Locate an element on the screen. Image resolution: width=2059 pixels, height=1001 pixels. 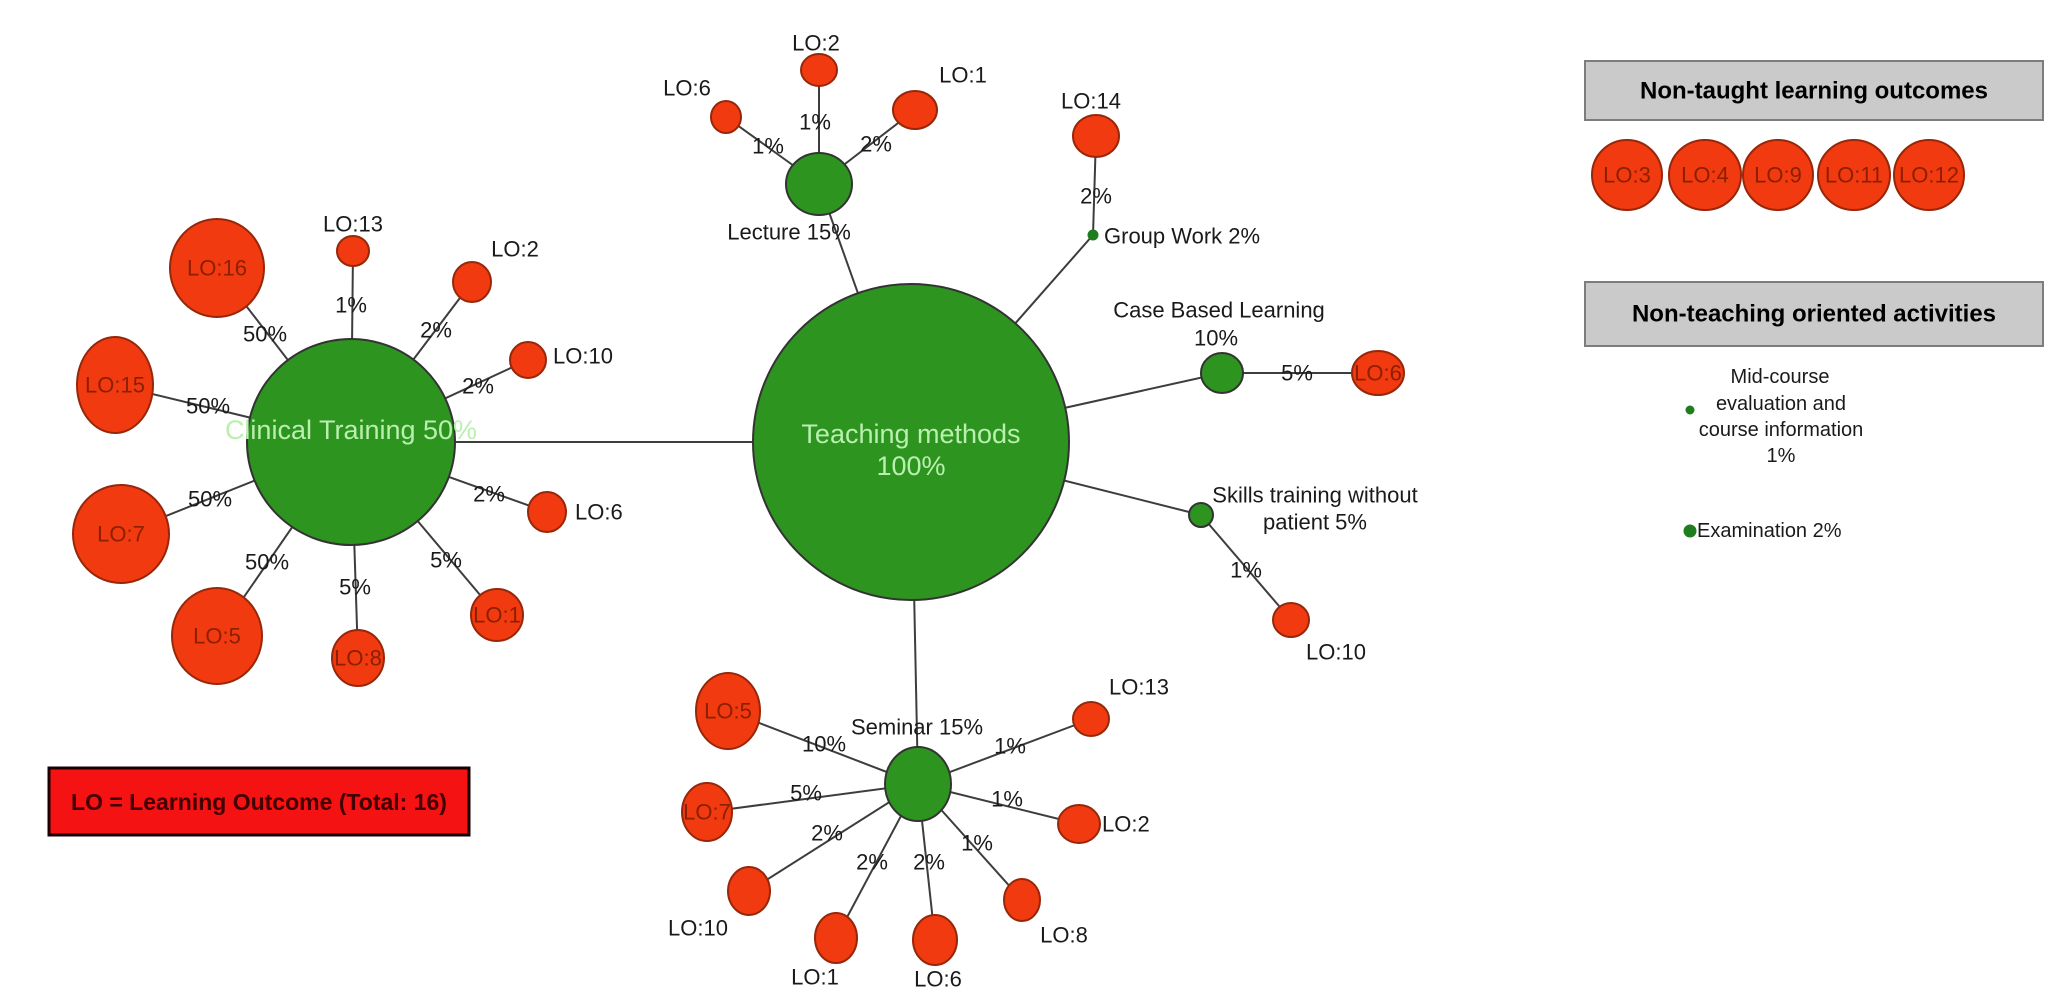
node-lo2-seminar is located at coordinates (1079, 824).